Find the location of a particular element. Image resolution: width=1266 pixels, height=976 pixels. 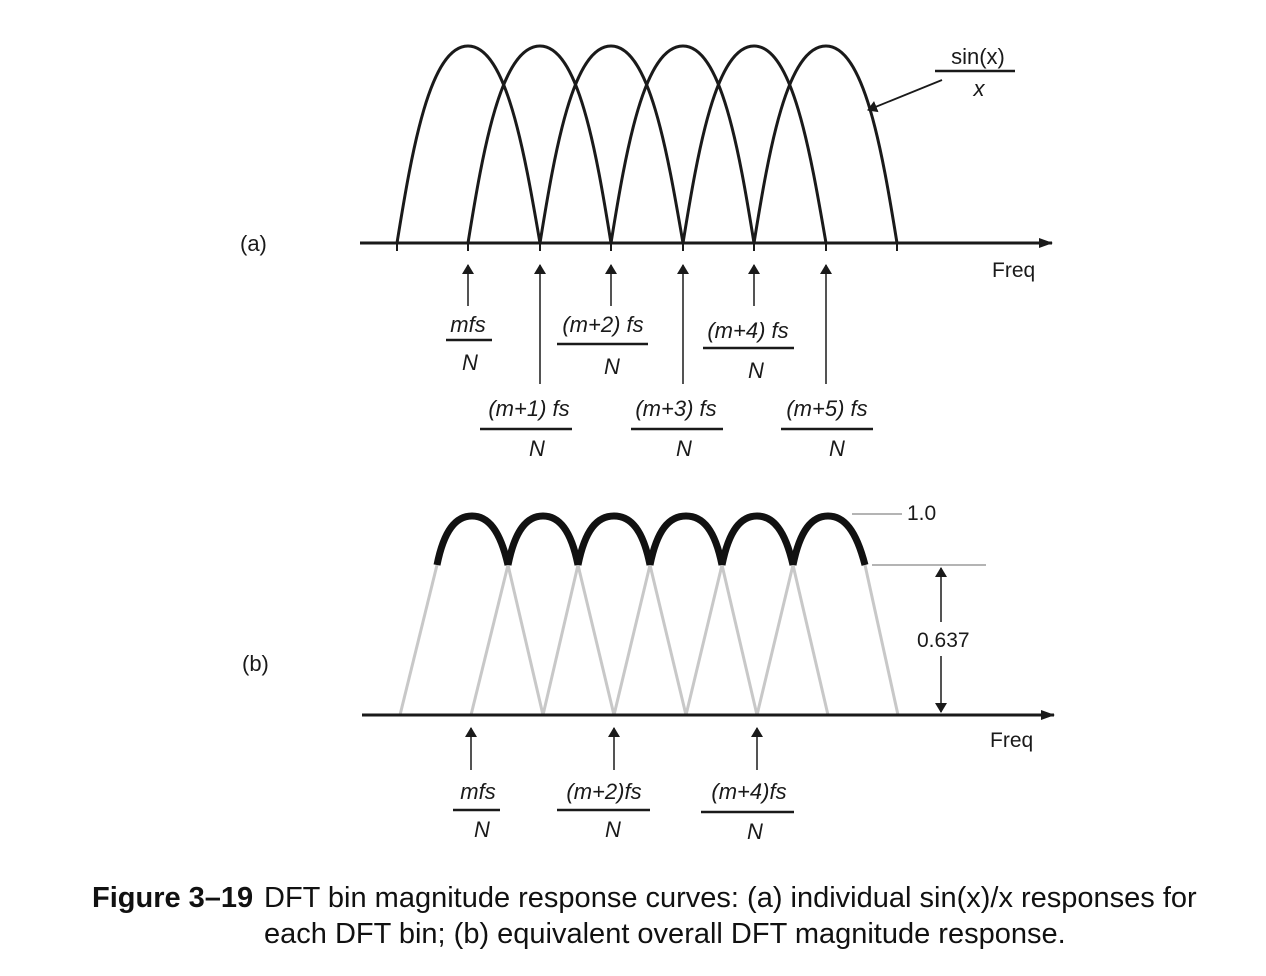

panel-a-bin-label-4: (m+4) fs N is located at coordinates (748, 350).